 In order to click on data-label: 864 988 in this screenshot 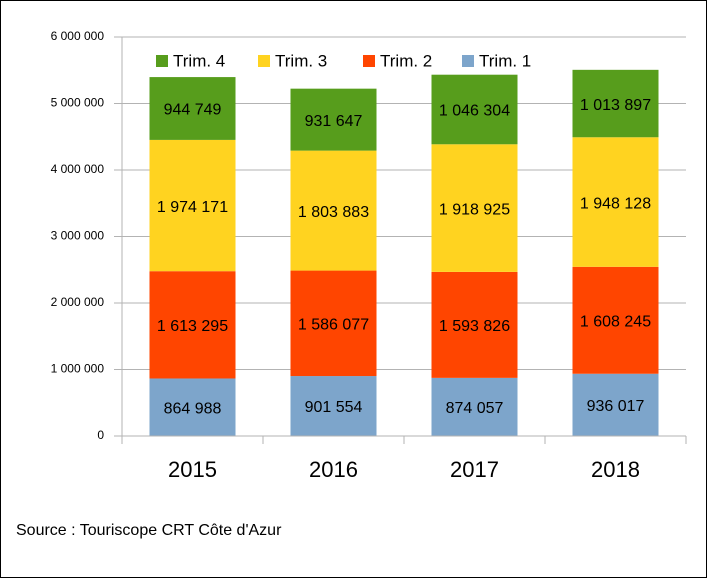, I will do `click(193, 408)`.